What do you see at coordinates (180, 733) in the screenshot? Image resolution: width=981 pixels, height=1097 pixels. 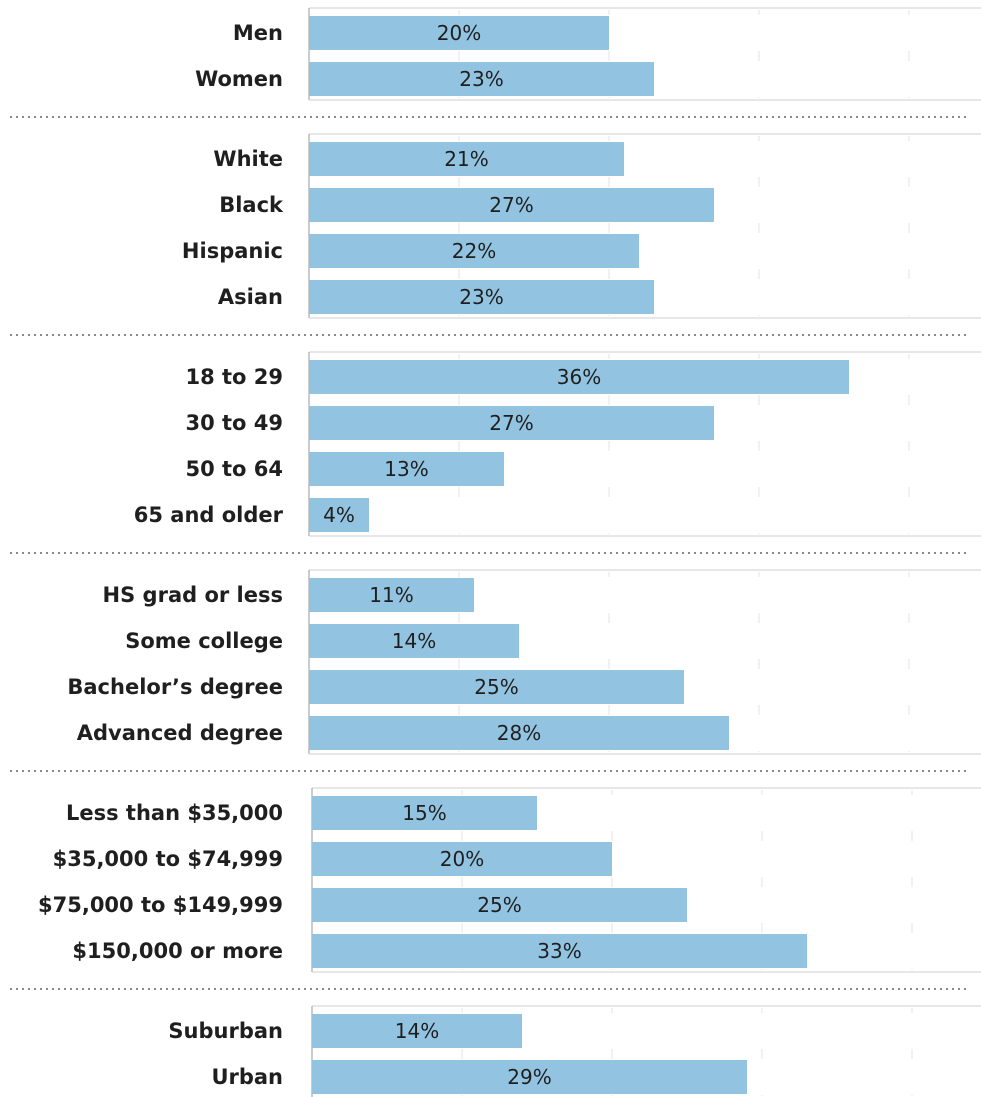 I see `category-label: Advanced degree` at bounding box center [180, 733].